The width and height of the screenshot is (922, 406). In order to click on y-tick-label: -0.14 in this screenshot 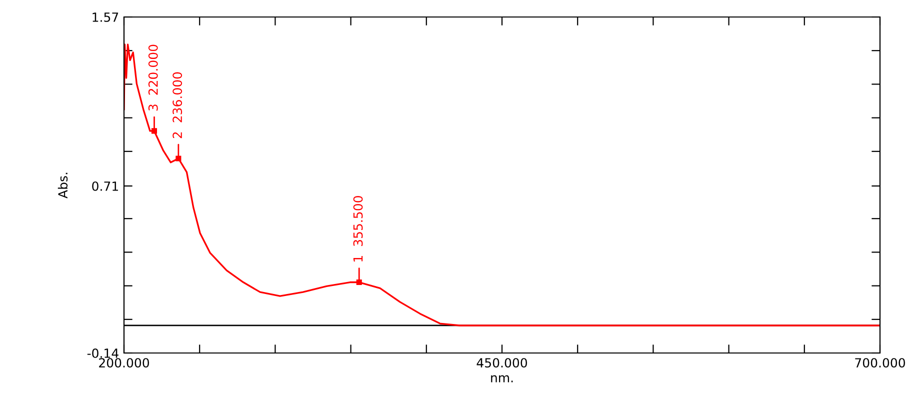, I will do `click(102, 353)`.